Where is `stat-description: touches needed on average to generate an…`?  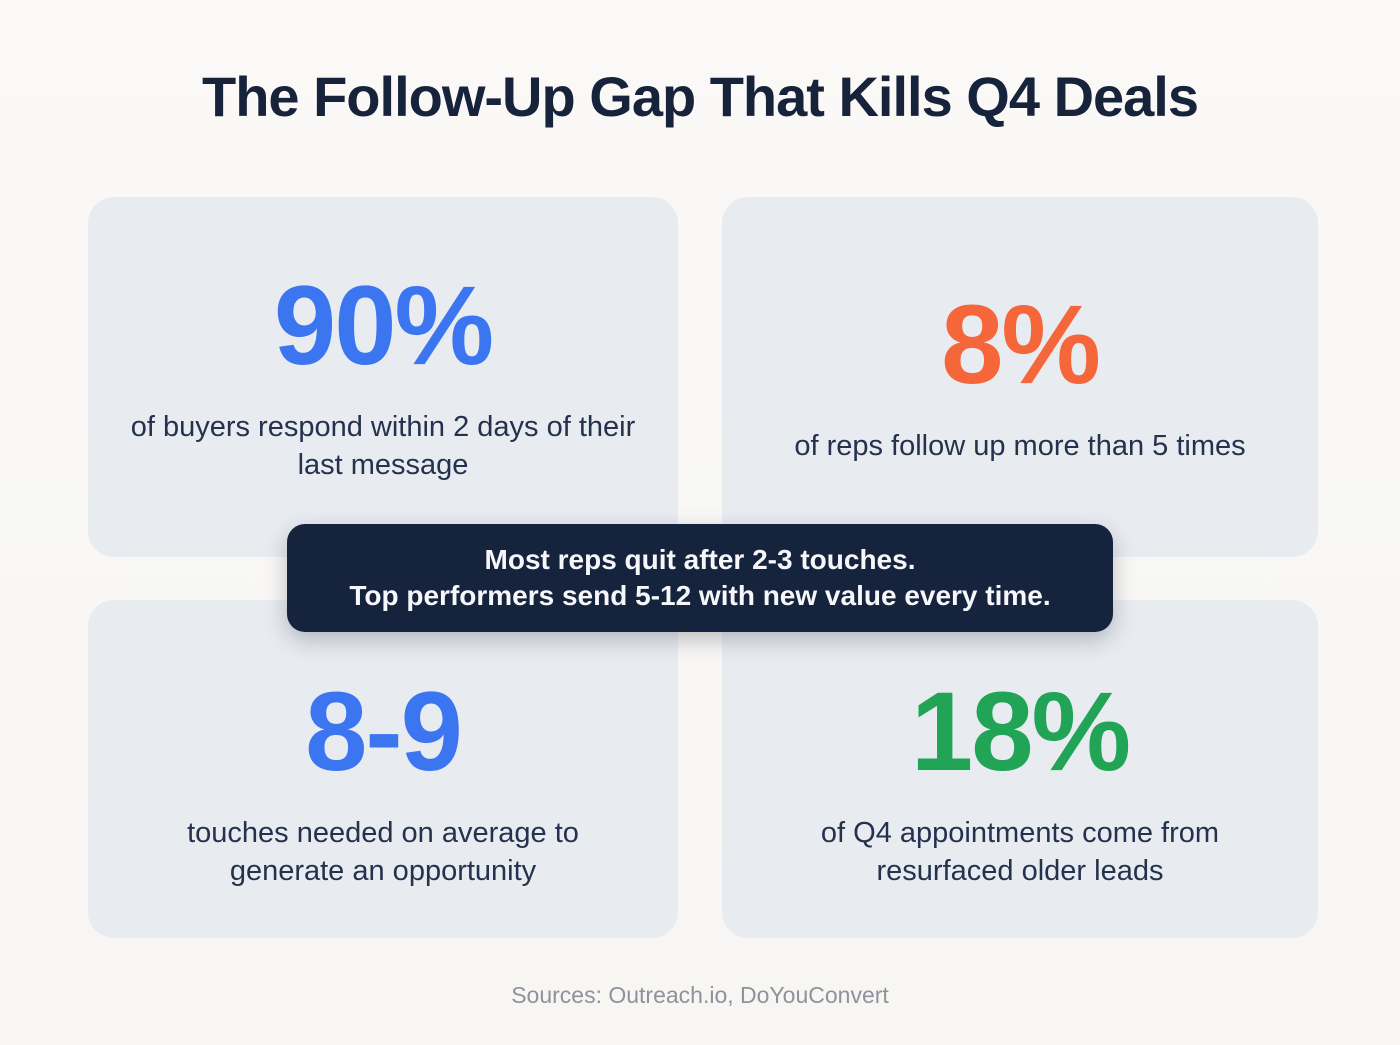 stat-description: touches needed on average to generate an… is located at coordinates (383, 851).